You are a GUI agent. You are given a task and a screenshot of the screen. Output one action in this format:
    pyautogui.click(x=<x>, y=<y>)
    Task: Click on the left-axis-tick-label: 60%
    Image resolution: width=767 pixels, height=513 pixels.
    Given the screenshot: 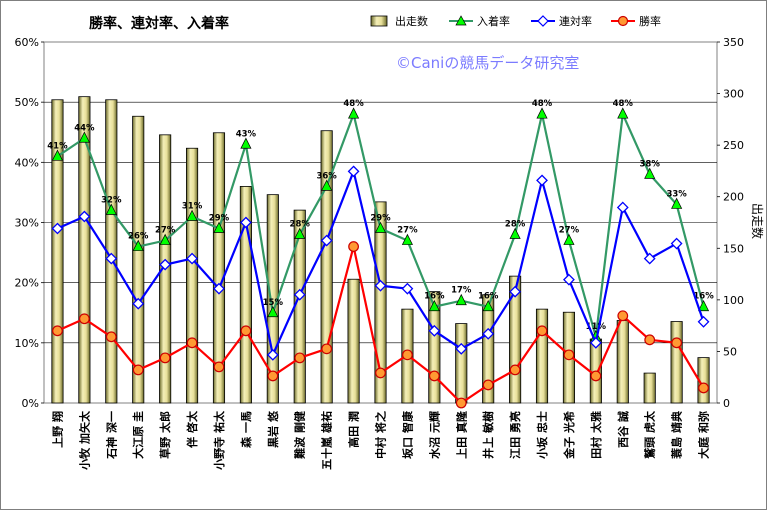 What is the action you would take?
    pyautogui.click(x=27, y=42)
    